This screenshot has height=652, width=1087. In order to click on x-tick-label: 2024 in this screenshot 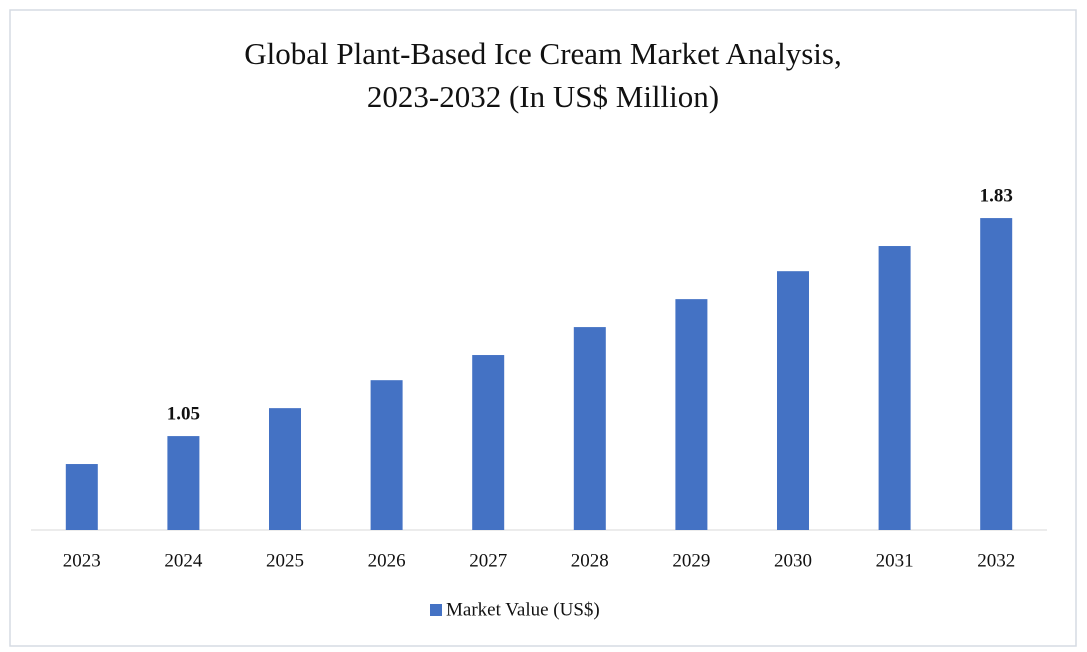, I will do `click(183, 560)`.